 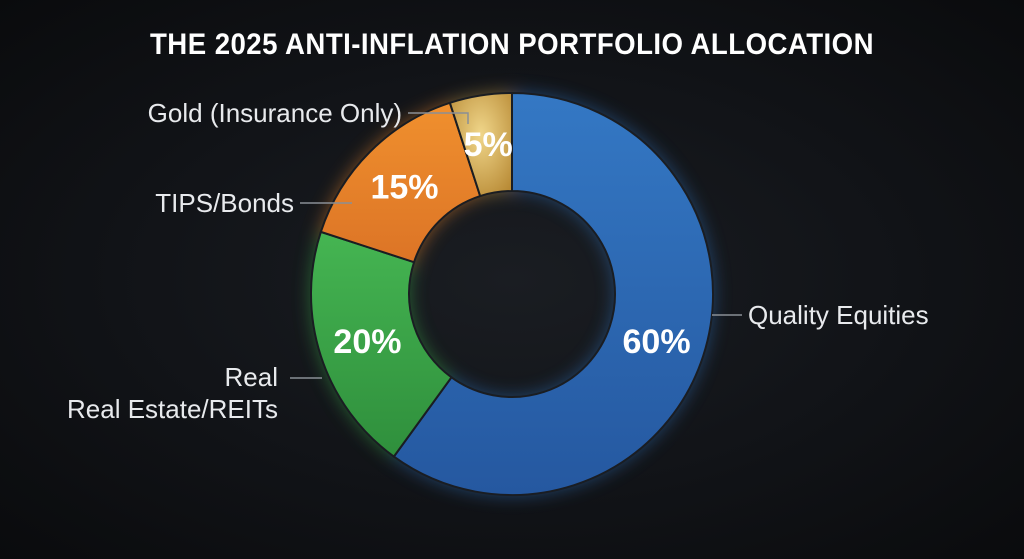 I want to click on value-label-quality-equities: 60%, so click(x=657, y=342).